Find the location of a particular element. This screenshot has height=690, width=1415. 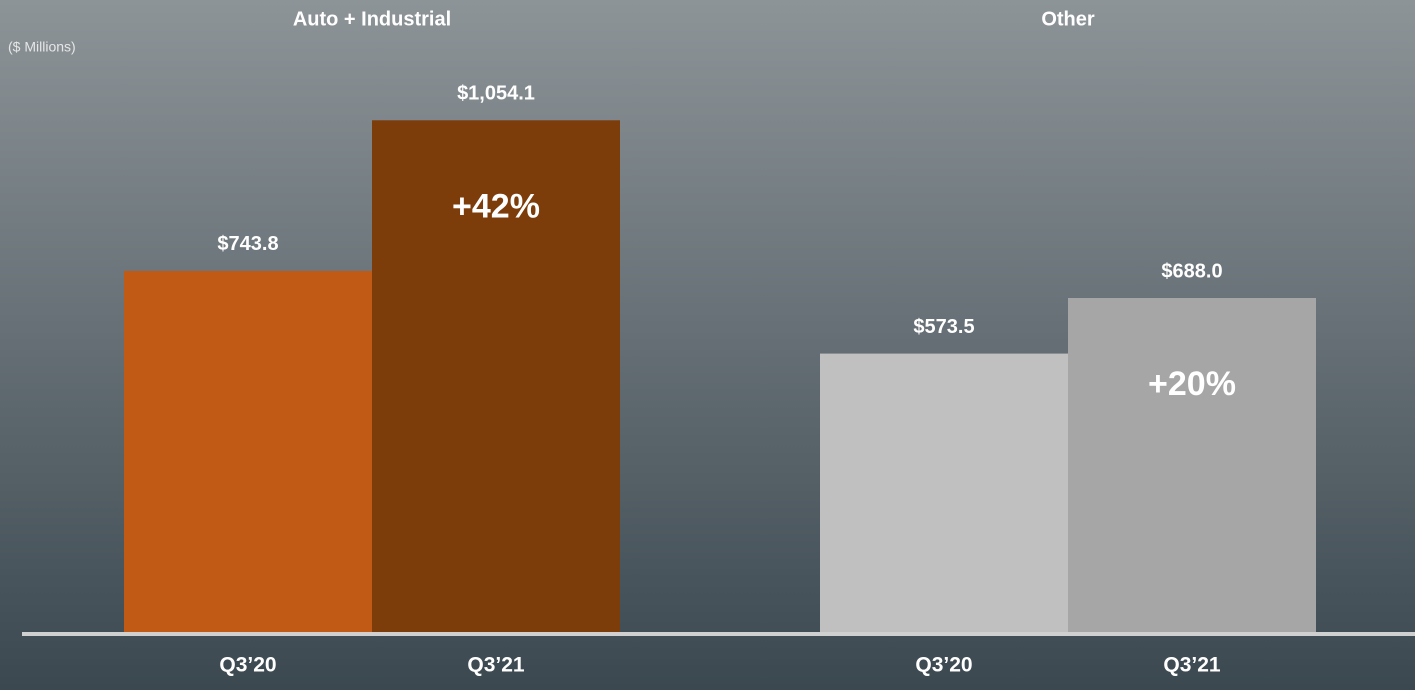

chart-title: Other is located at coordinates (1068, 19).